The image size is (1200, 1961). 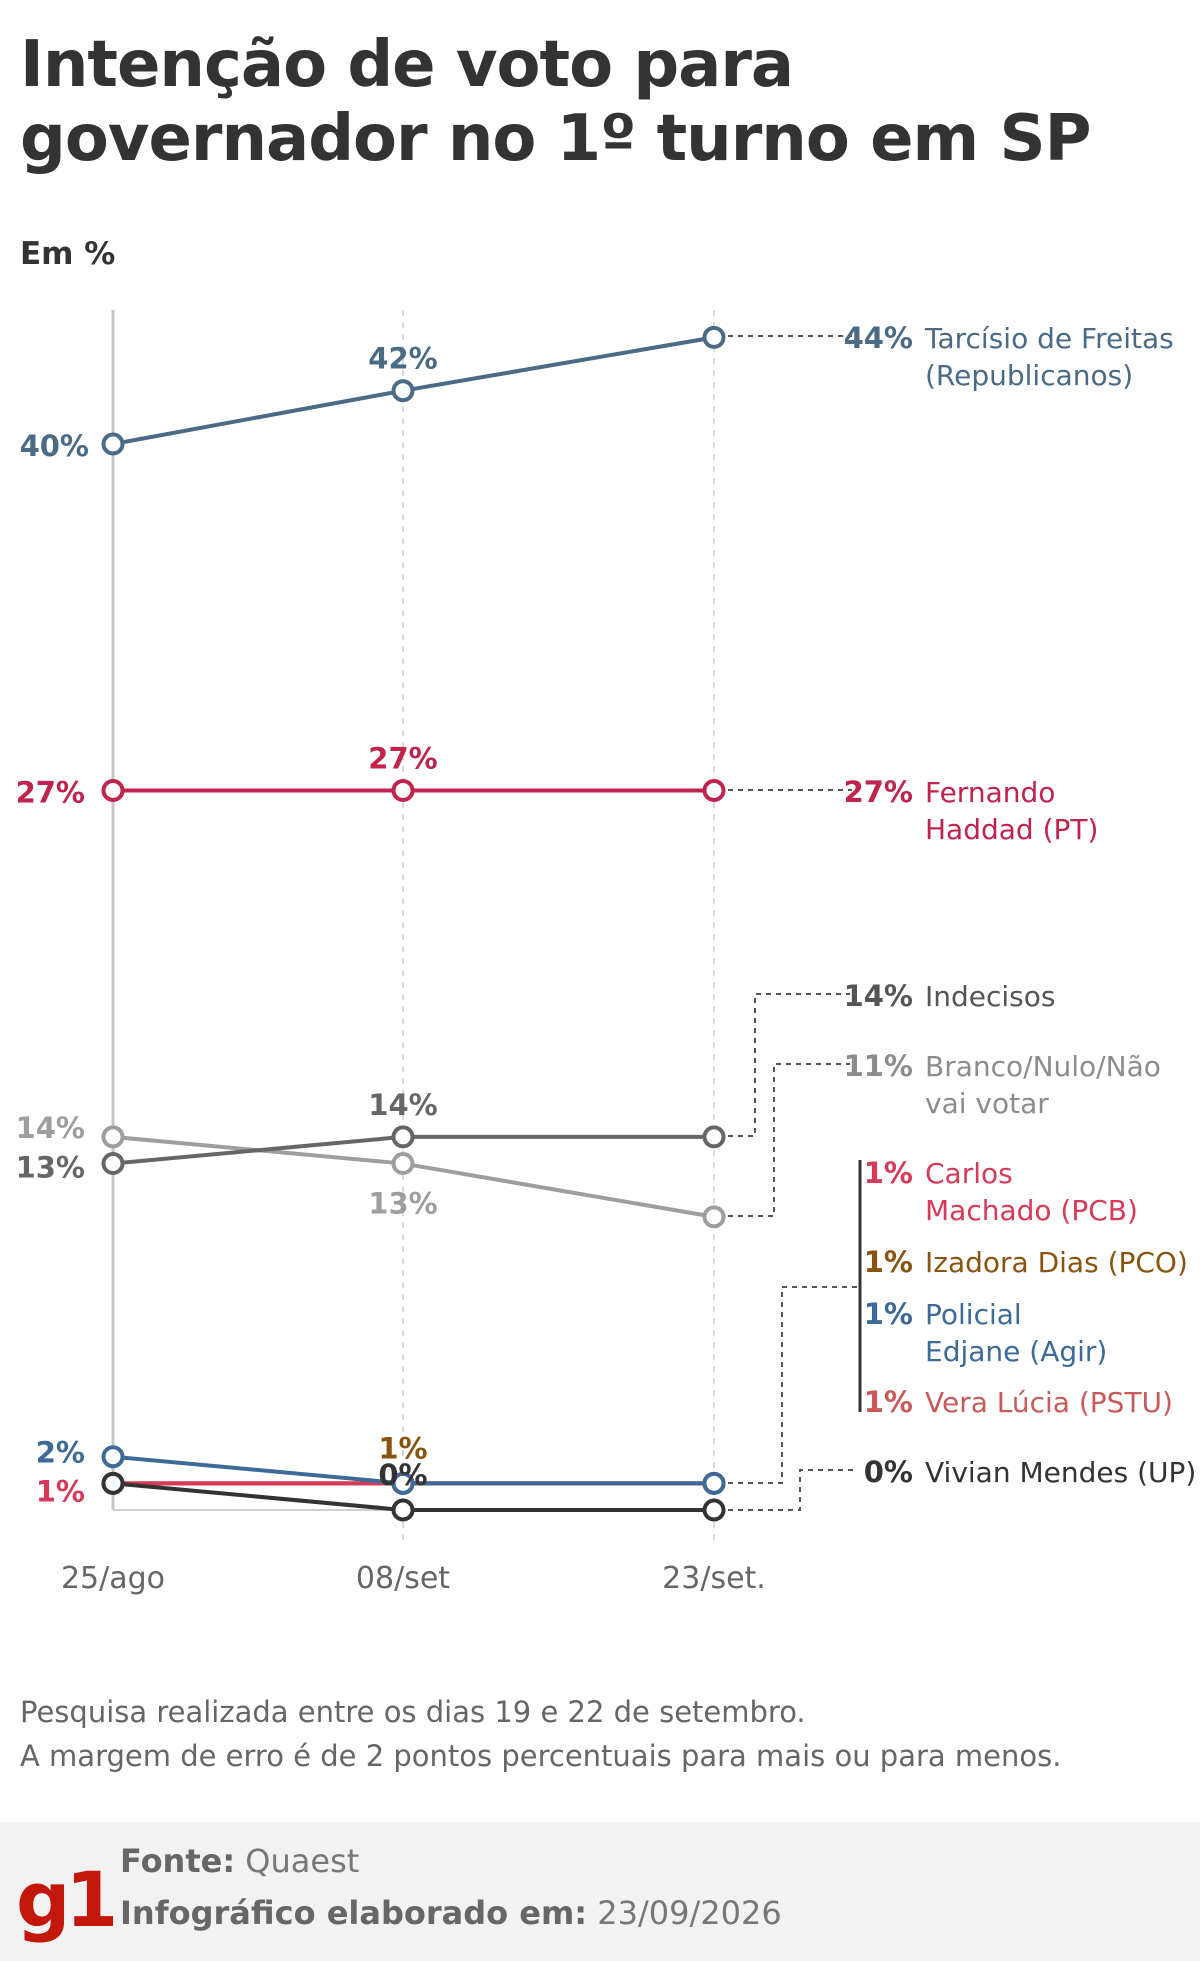 What do you see at coordinates (302, 1861) in the screenshot?
I see `source-value: Quaest` at bounding box center [302, 1861].